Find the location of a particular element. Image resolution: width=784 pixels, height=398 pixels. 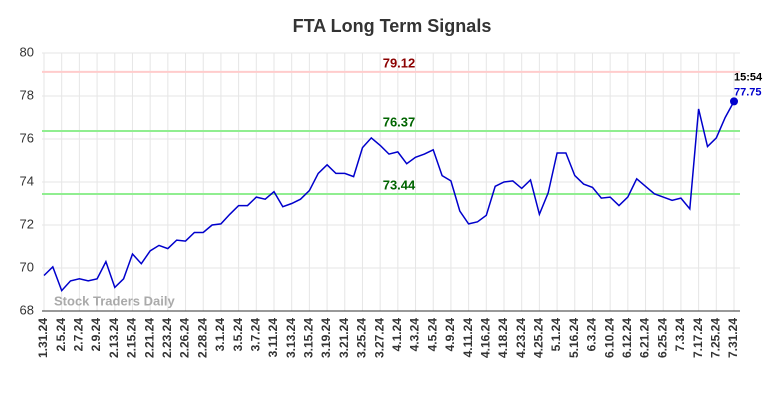

x-tick-label: 2.7.24 is located at coordinates (79, 335).